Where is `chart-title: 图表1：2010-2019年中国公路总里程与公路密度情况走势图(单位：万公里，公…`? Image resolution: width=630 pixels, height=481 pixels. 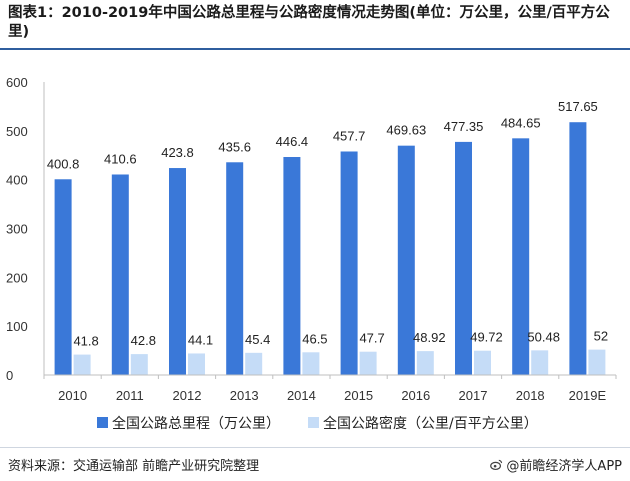 chart-title: 图表1：2010-2019年中国公路总里程与公路密度情况走势图(单位：万公里，公… is located at coordinates (309, 22).